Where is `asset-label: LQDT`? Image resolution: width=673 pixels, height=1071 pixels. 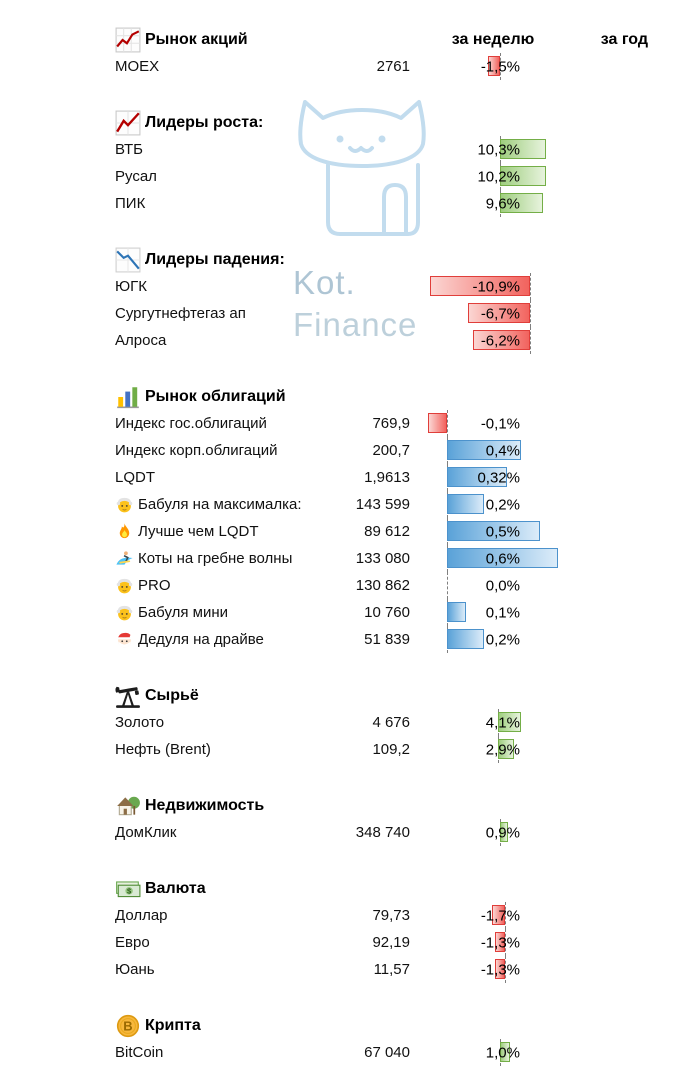 asset-label: LQDT is located at coordinates (135, 477).